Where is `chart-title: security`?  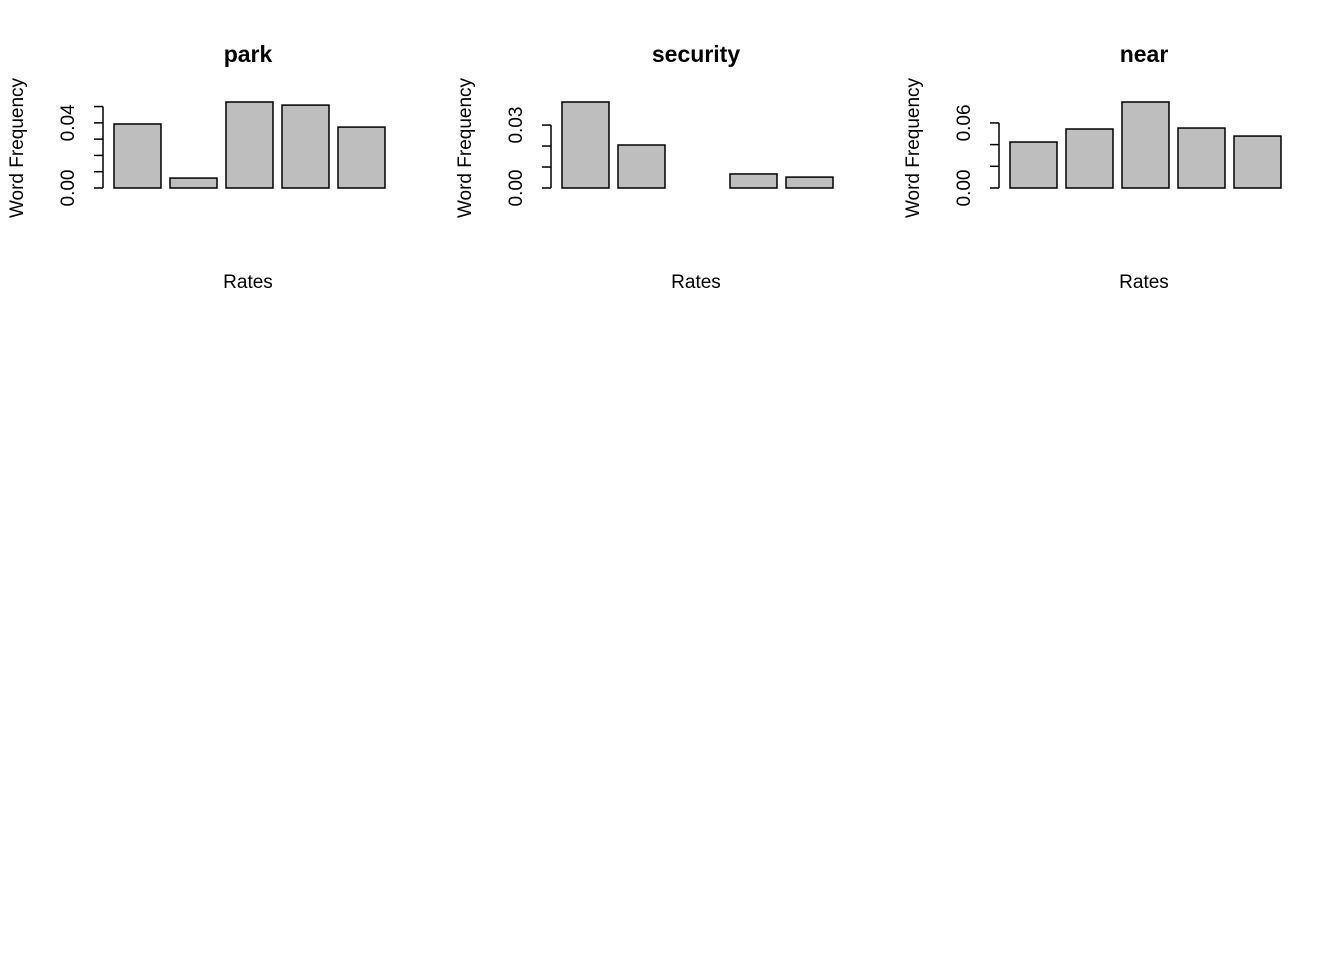 chart-title: security is located at coordinates (696, 54).